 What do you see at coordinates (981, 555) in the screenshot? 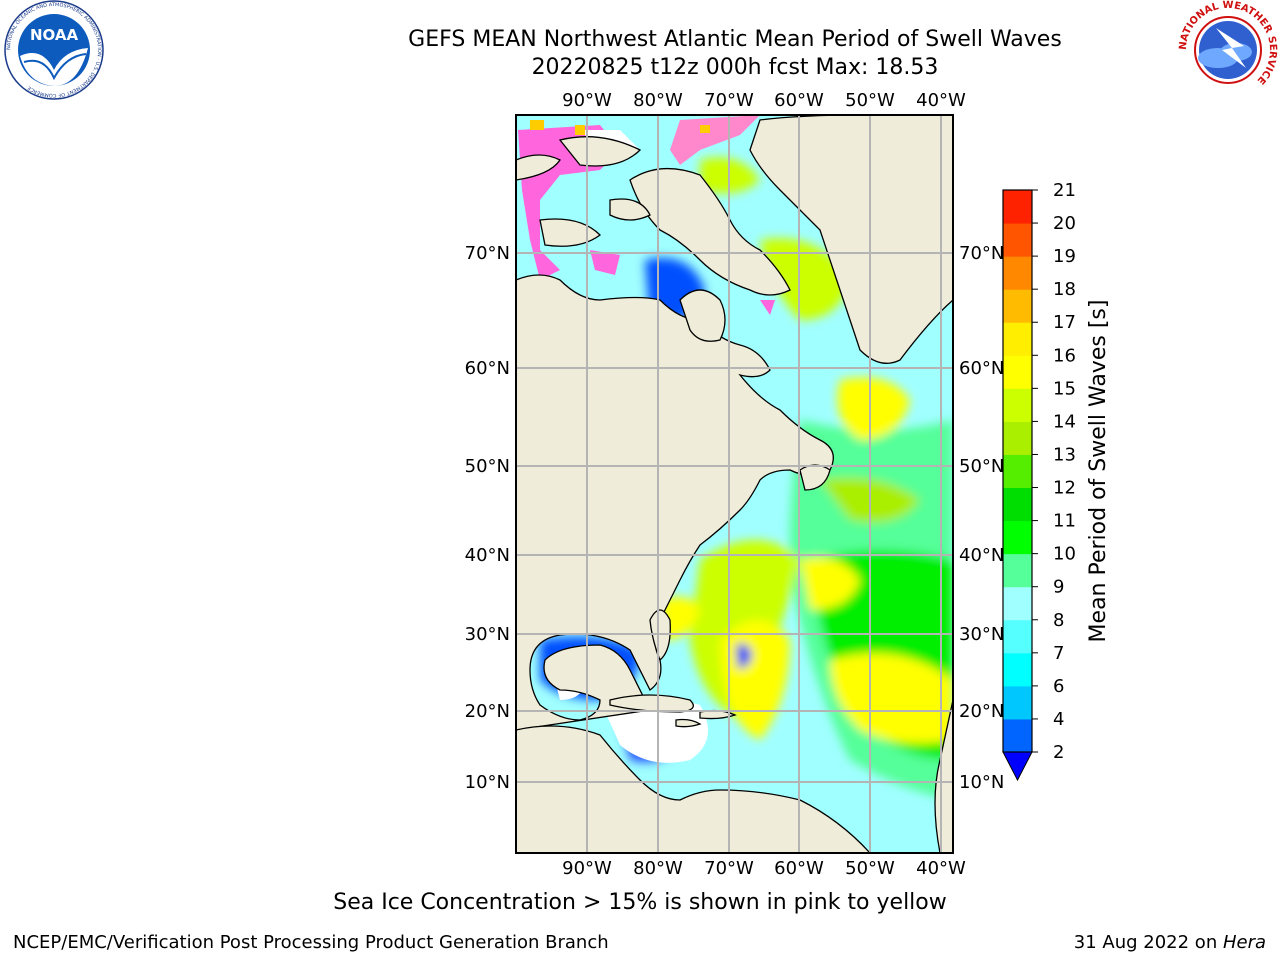
I see `lat-label-right: 40°N` at bounding box center [981, 555].